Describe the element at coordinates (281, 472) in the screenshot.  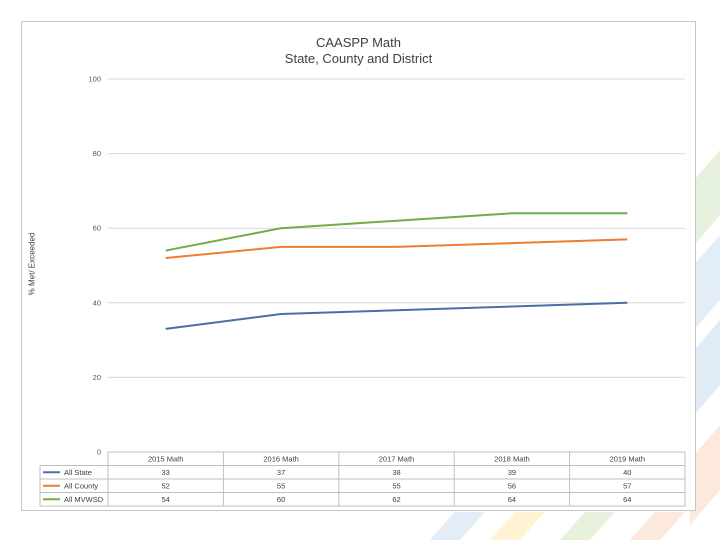
I see `data-label: 37` at that location.